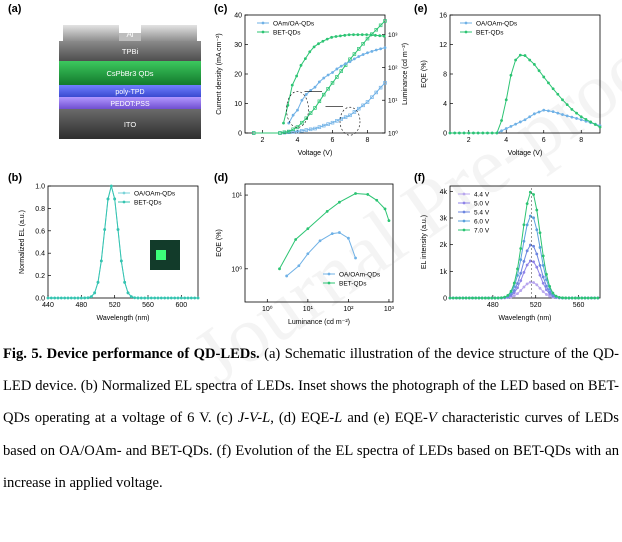 Image resolution: width=622 pixels, height=542 pixels. Describe the element at coordinates (267, 309) in the screenshot. I see `chart-d-xtick-label-0: 10⁰` at that location.